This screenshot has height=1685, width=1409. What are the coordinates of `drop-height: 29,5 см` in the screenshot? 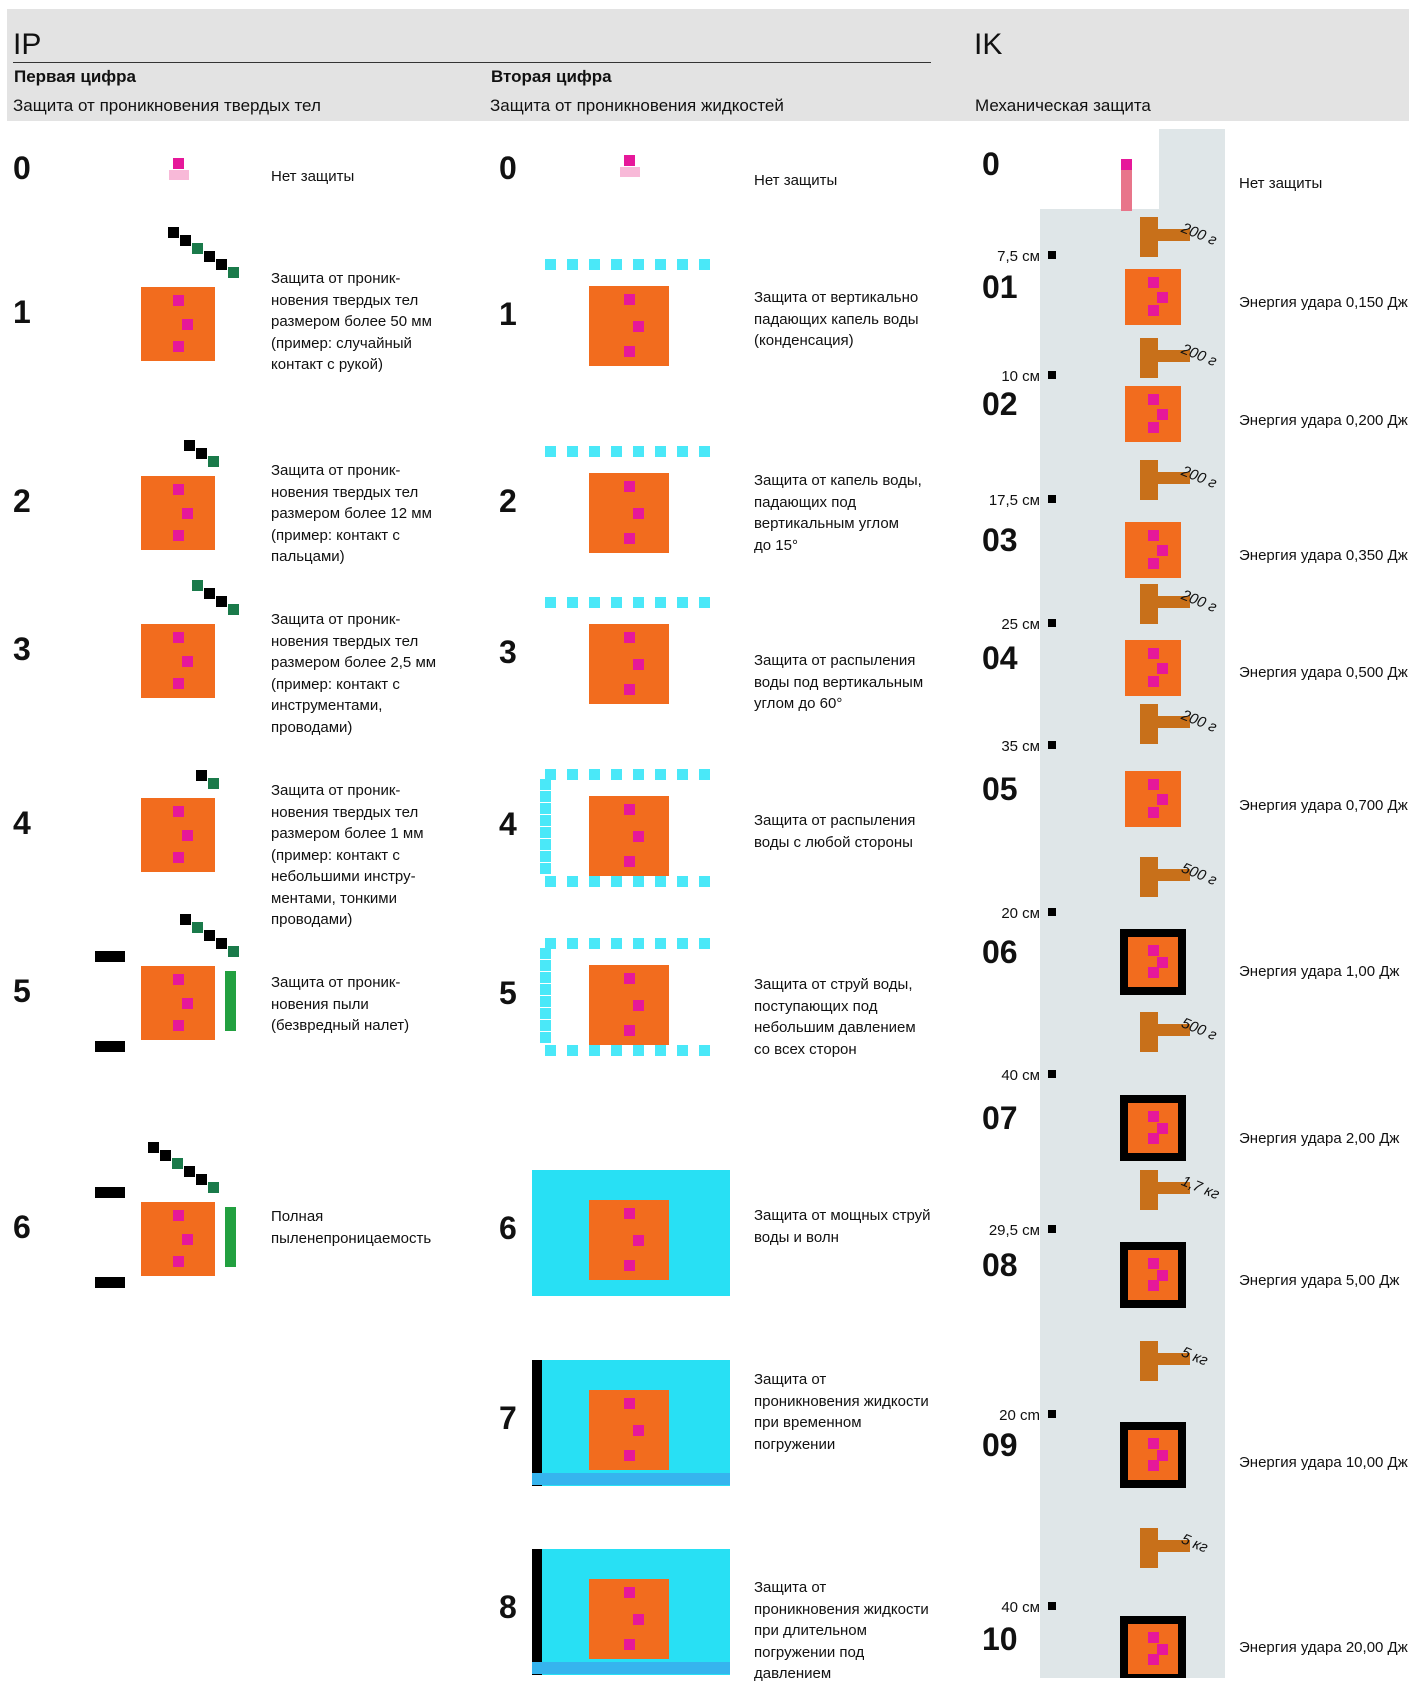 It's located at (1014, 1230).